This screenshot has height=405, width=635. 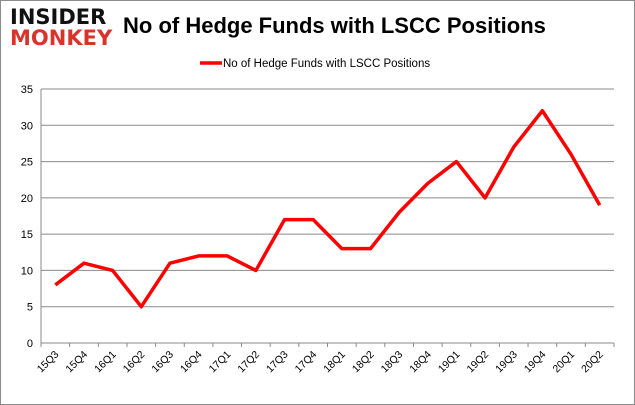 I want to click on x-tick-label: 18Q3, so click(x=392, y=362).